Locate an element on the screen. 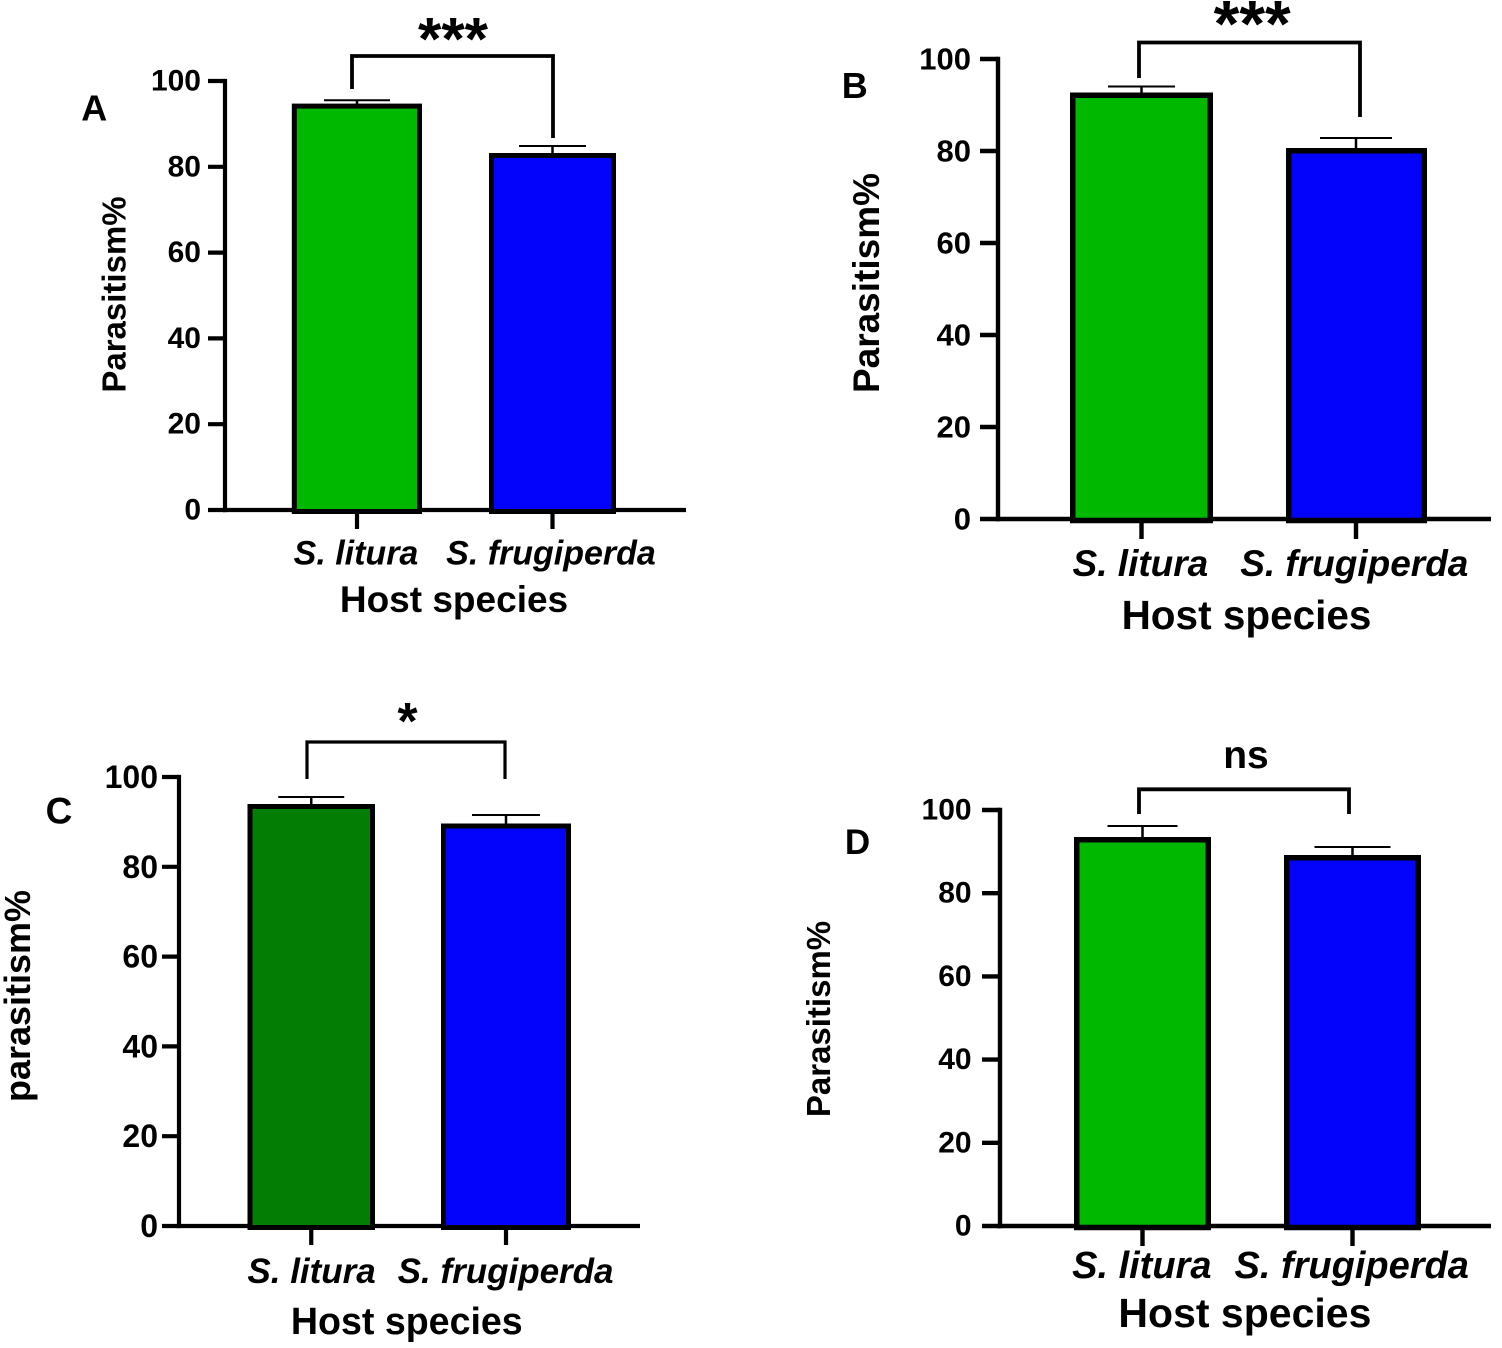 This screenshot has width=1502, height=1348. svg-text: C is located at coordinates (59, 810).